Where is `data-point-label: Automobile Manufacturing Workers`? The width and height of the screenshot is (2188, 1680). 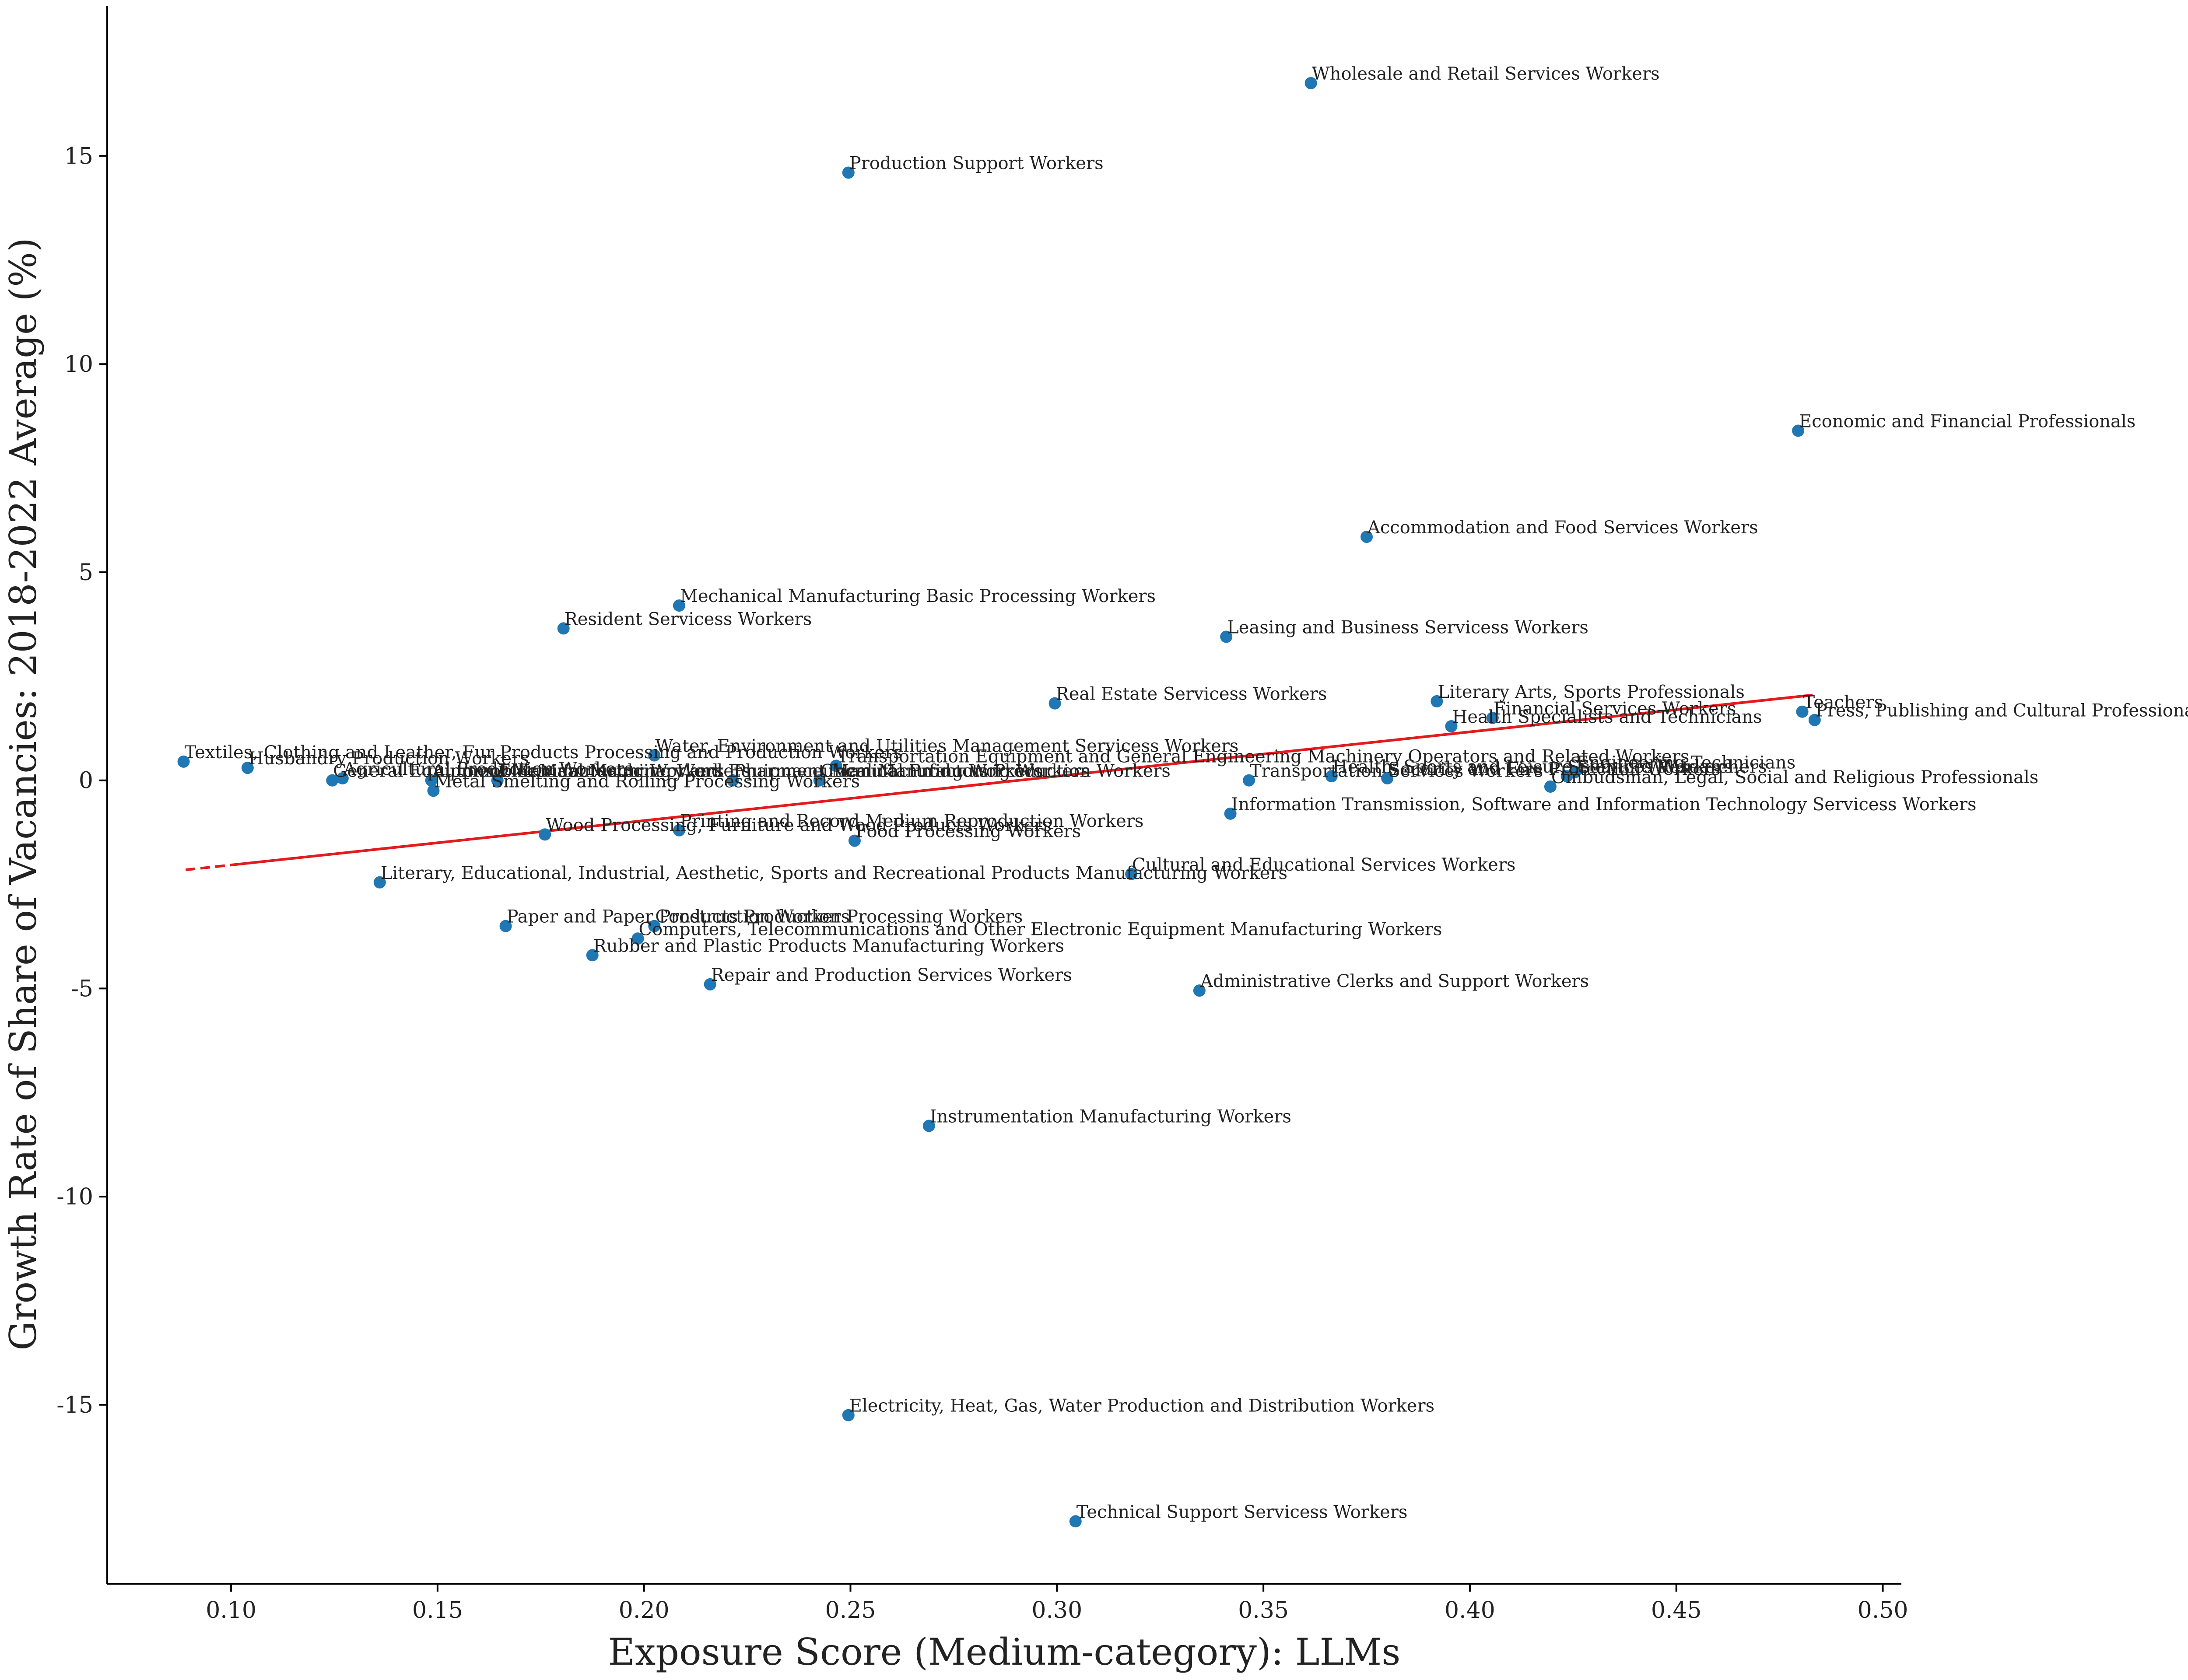
data-point-label: Automobile Manufacturing Workers is located at coordinates (592, 771).